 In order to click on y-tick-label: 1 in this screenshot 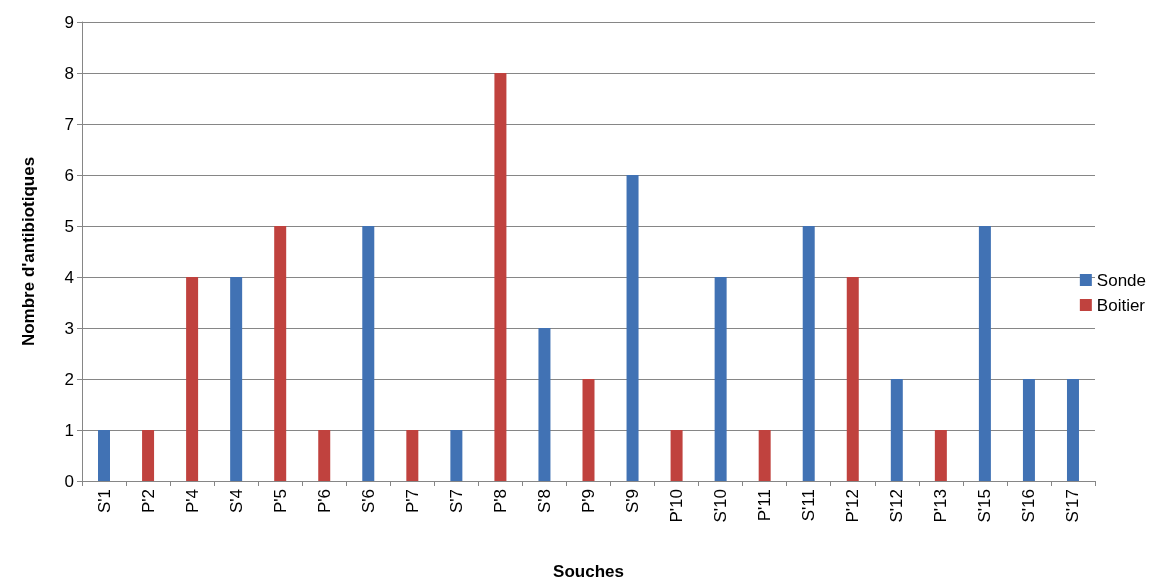, I will do `click(69, 430)`.